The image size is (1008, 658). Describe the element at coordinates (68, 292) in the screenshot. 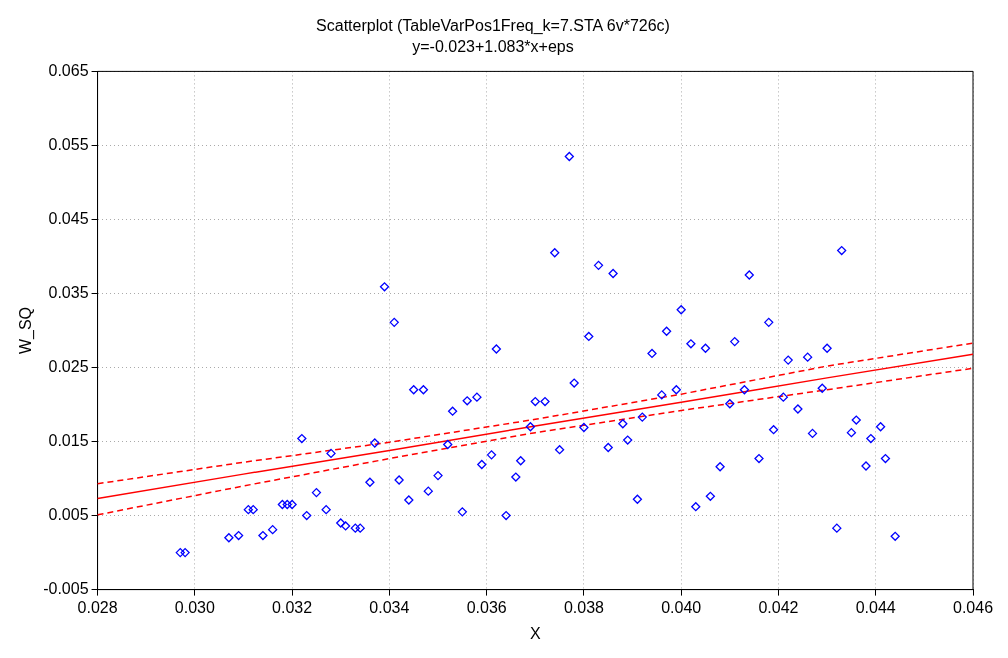

I see `y-tick-label: 0.035` at that location.